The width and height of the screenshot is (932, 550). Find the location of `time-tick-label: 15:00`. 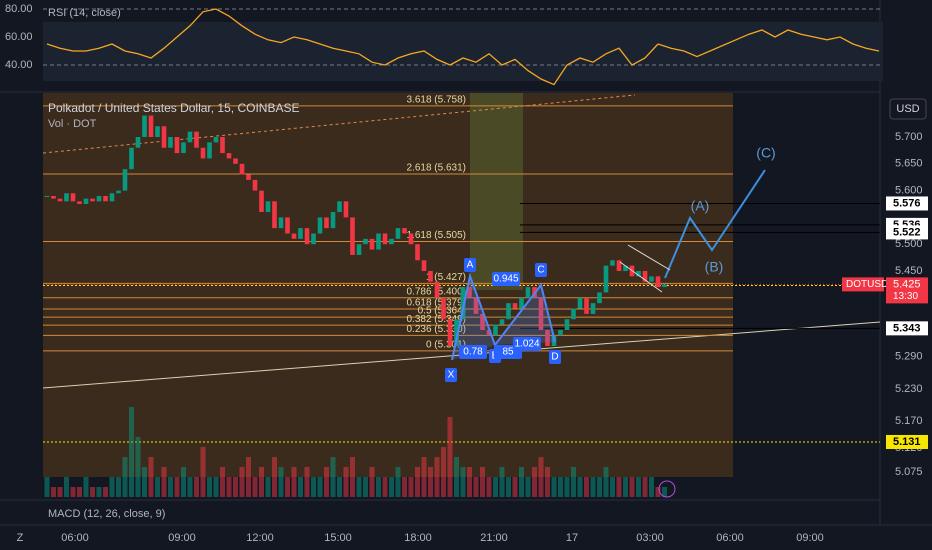

time-tick-label: 15:00 is located at coordinates (338, 538).